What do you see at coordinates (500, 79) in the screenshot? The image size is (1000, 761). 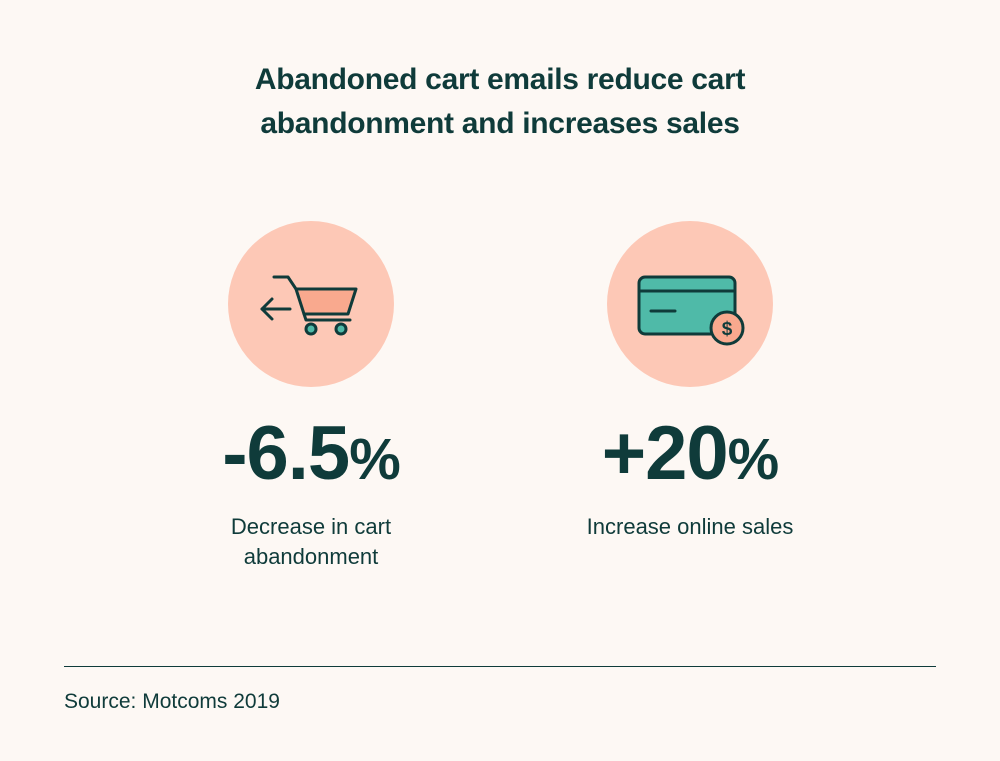 I see `title-line-1: Abandoned cart emails reduce cart` at bounding box center [500, 79].